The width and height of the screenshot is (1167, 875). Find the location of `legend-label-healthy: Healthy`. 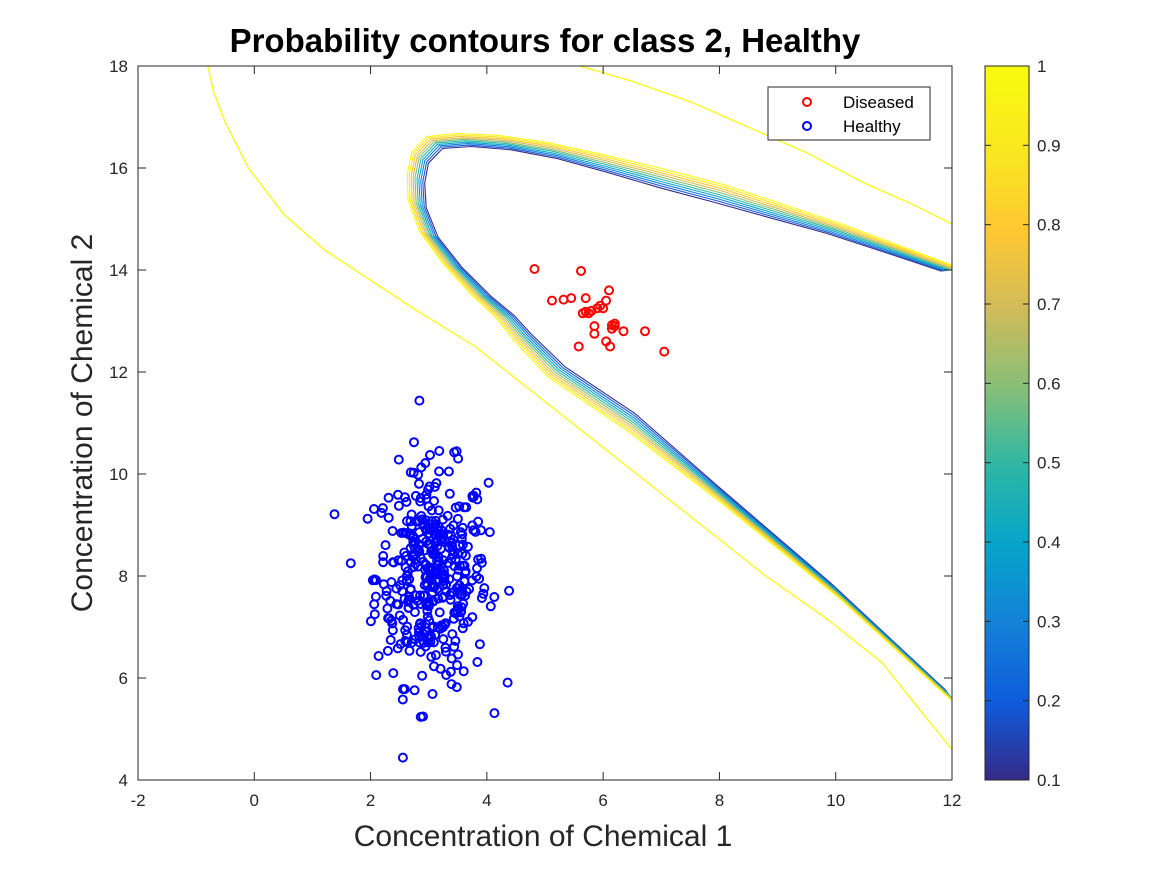

legend-label-healthy: Healthy is located at coordinates (872, 126).